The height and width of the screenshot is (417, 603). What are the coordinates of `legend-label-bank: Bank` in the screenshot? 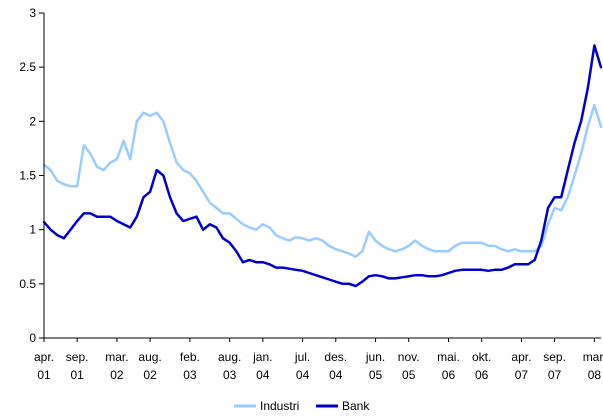 It's located at (356, 406).